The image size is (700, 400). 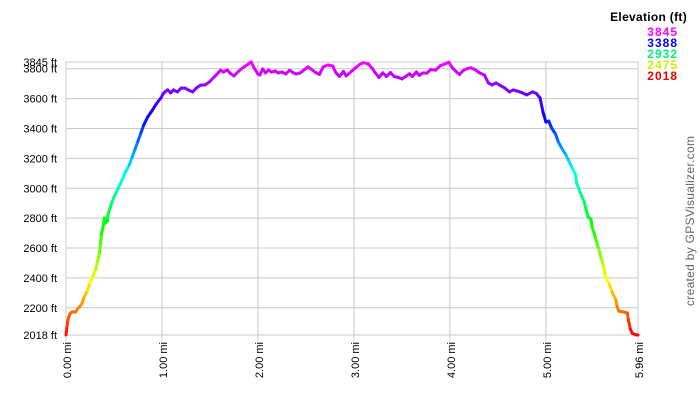 What do you see at coordinates (40, 63) in the screenshot?
I see `y-axis-label: 3845 ft` at bounding box center [40, 63].